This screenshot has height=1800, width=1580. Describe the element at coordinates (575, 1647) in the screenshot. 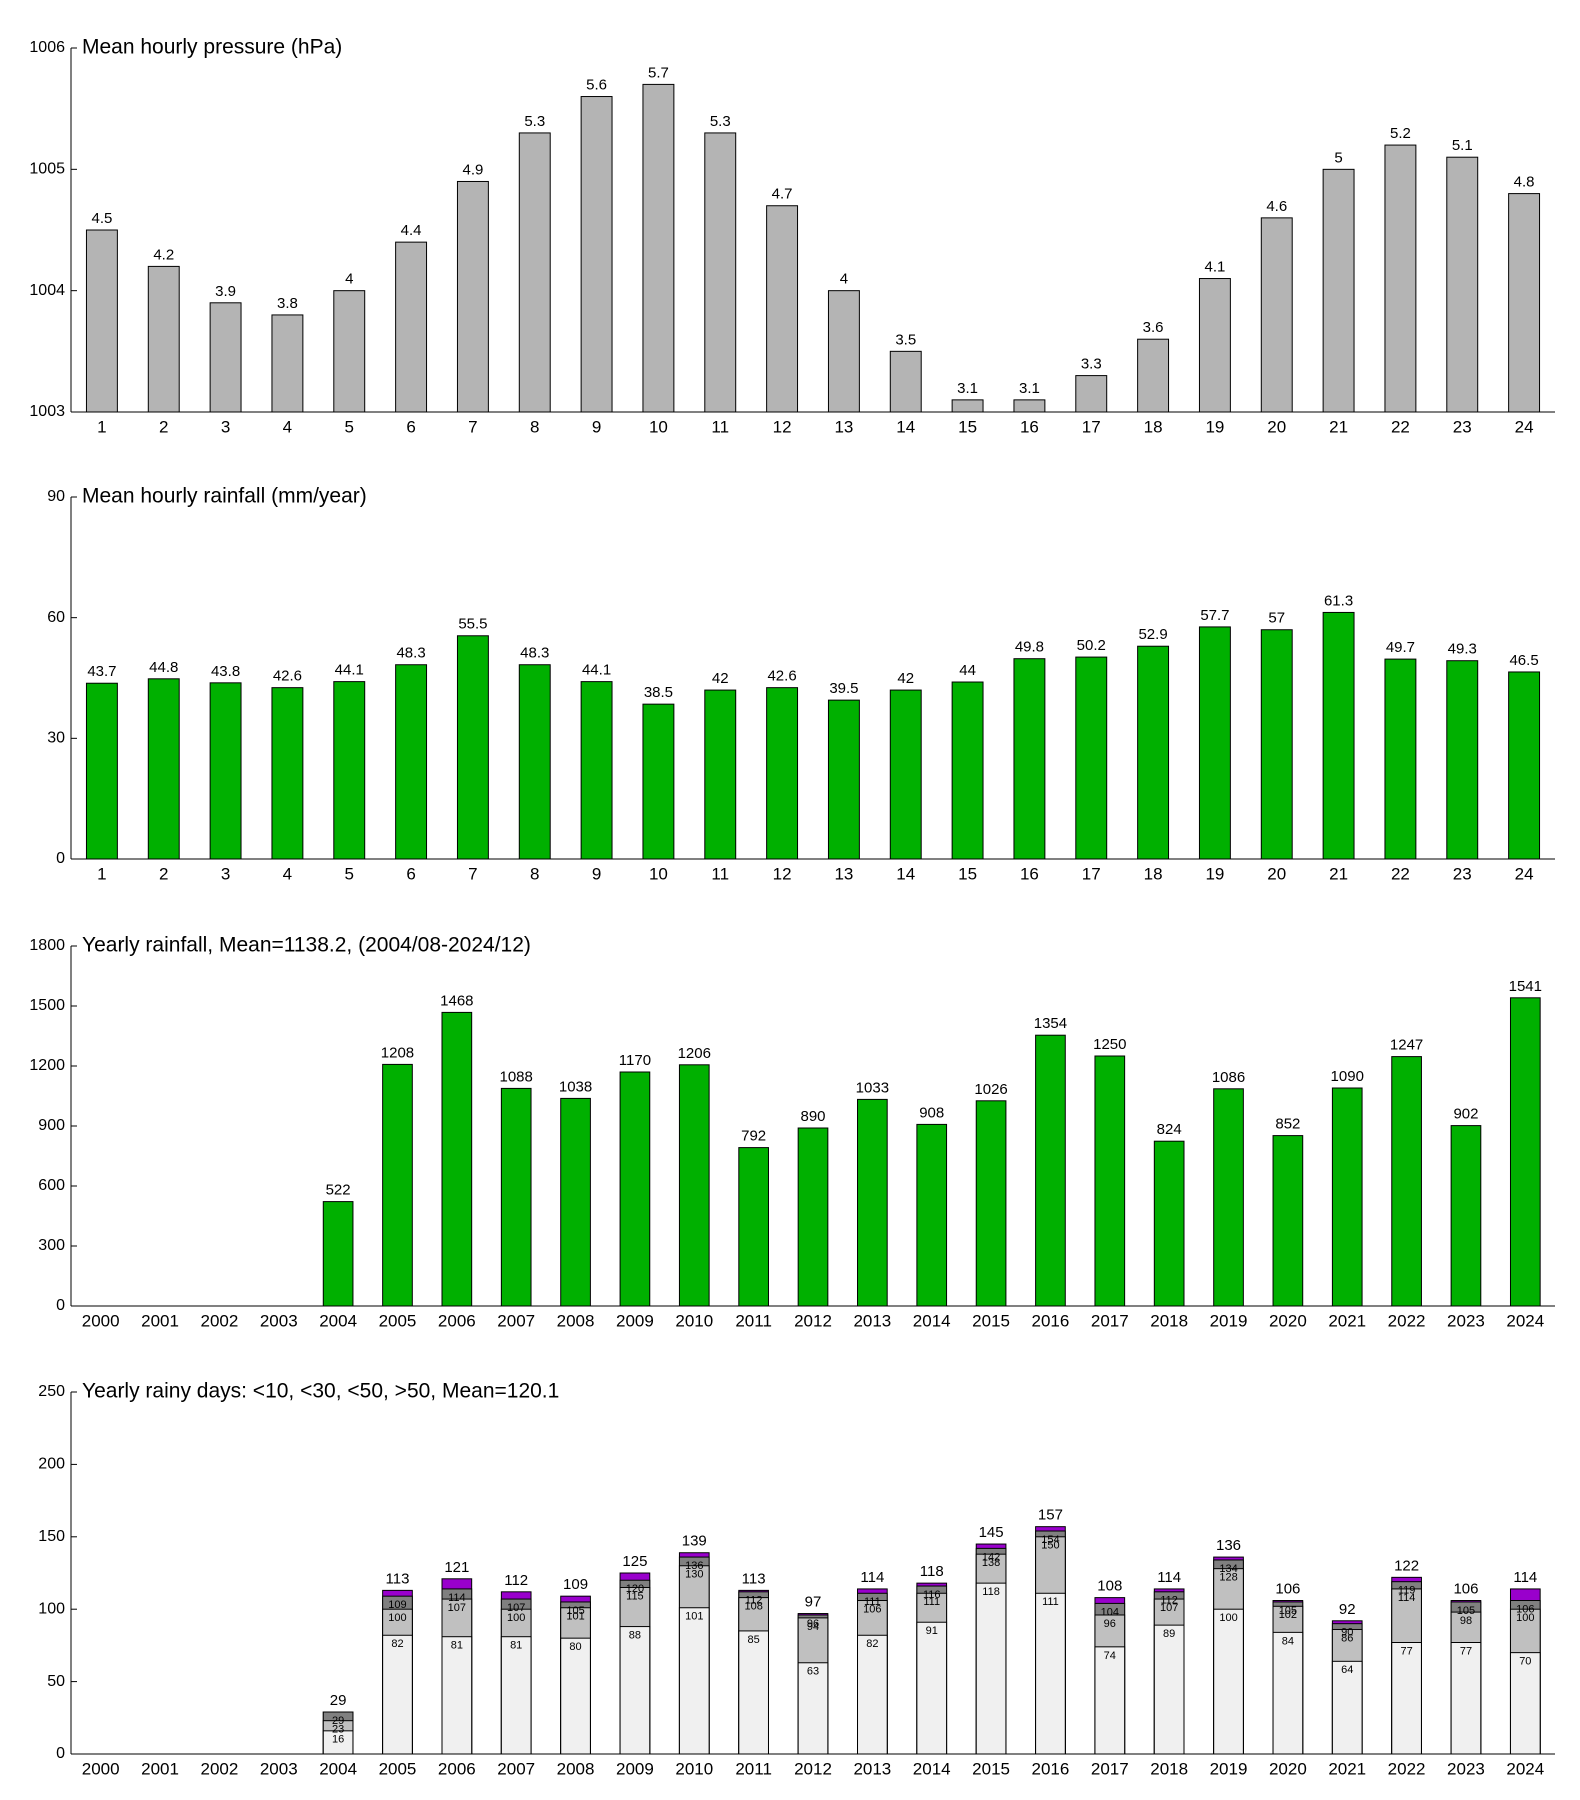

I see `segment-label: 80` at that location.